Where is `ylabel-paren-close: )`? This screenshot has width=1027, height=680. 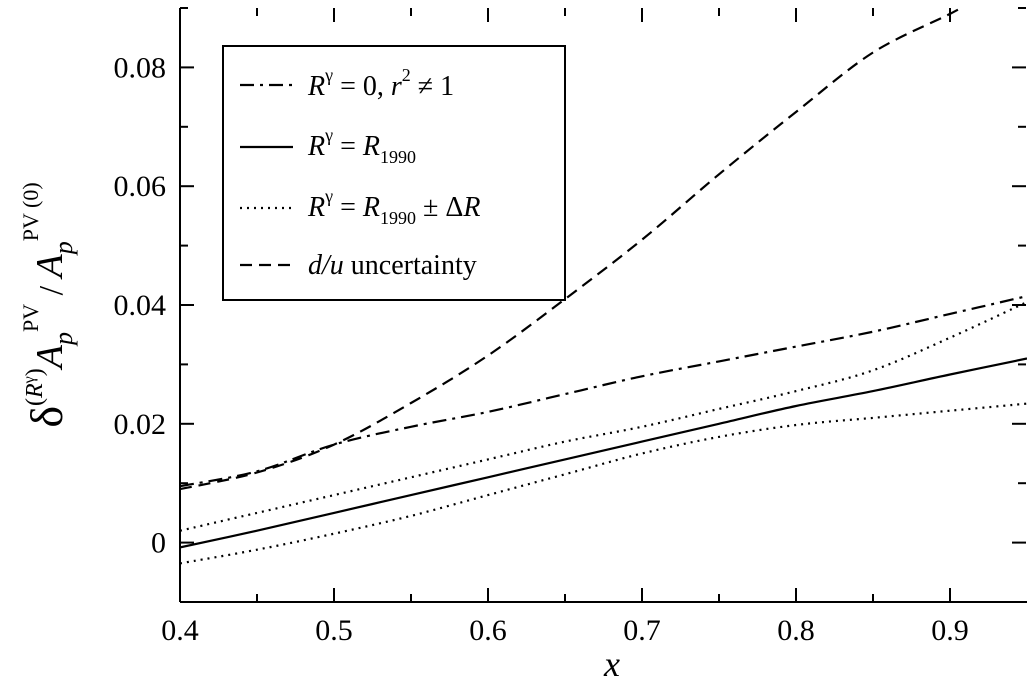 ylabel-paren-close: ) is located at coordinates (35, 372).